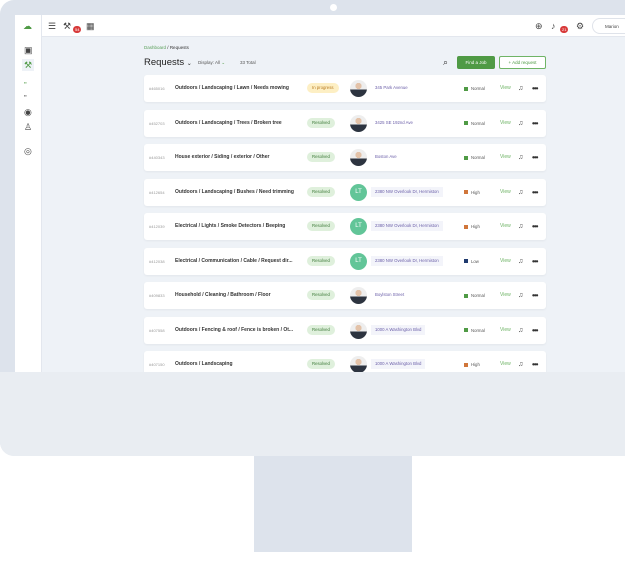 The width and height of the screenshot is (625, 561). Describe the element at coordinates (155, 47) in the screenshot. I see `breadcrumb-dashboard: Dashboard` at that location.